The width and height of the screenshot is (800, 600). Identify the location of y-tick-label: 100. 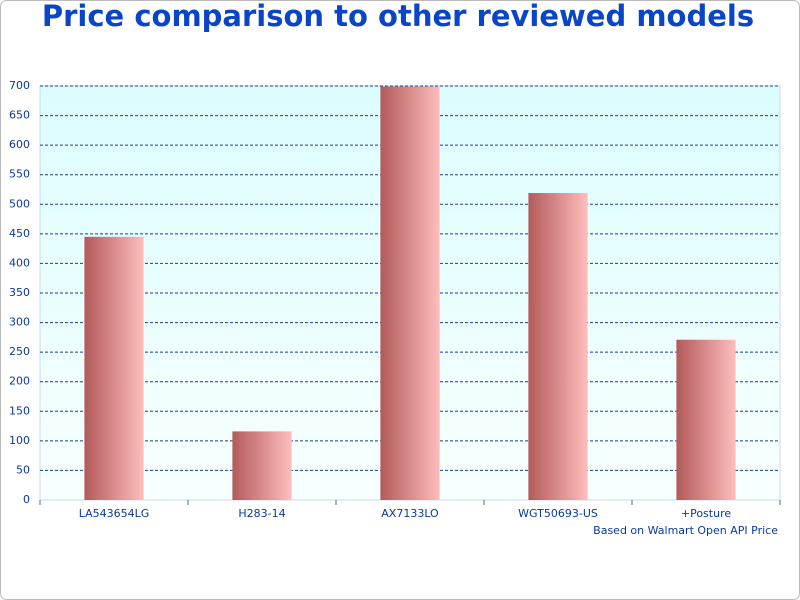
(19, 440).